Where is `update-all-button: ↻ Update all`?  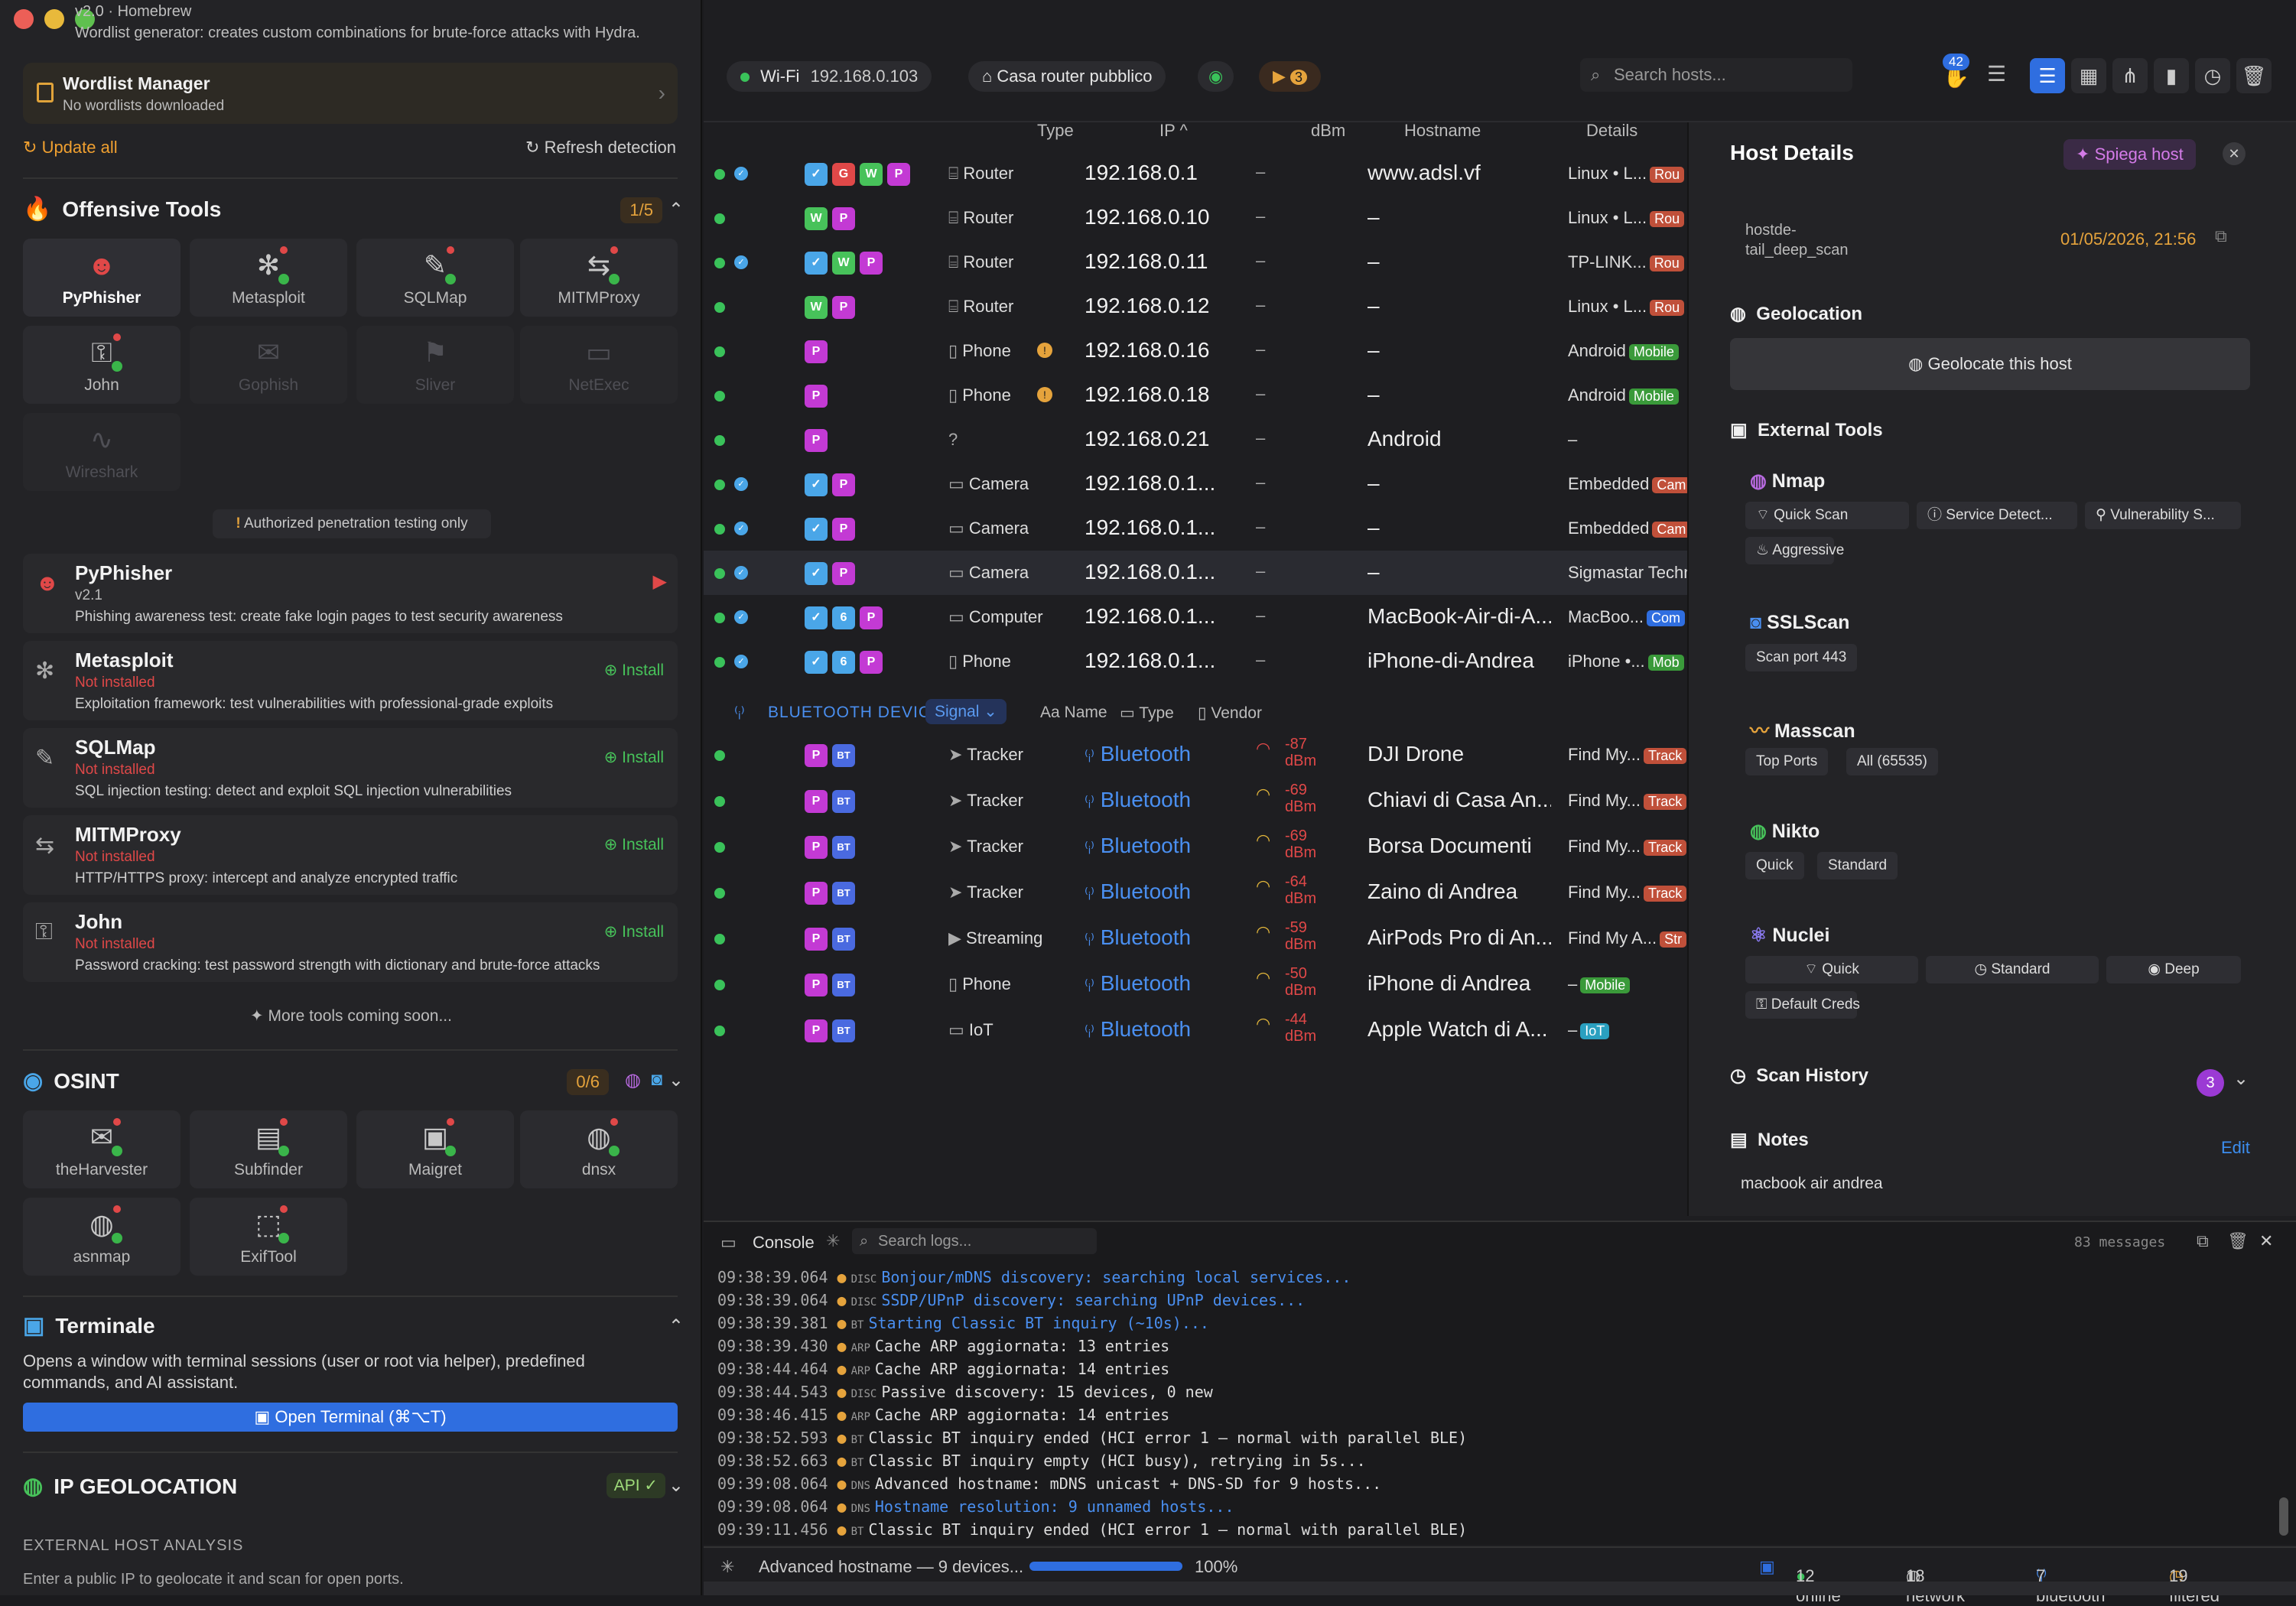
update-all-button: ↻ Update all is located at coordinates (70, 148).